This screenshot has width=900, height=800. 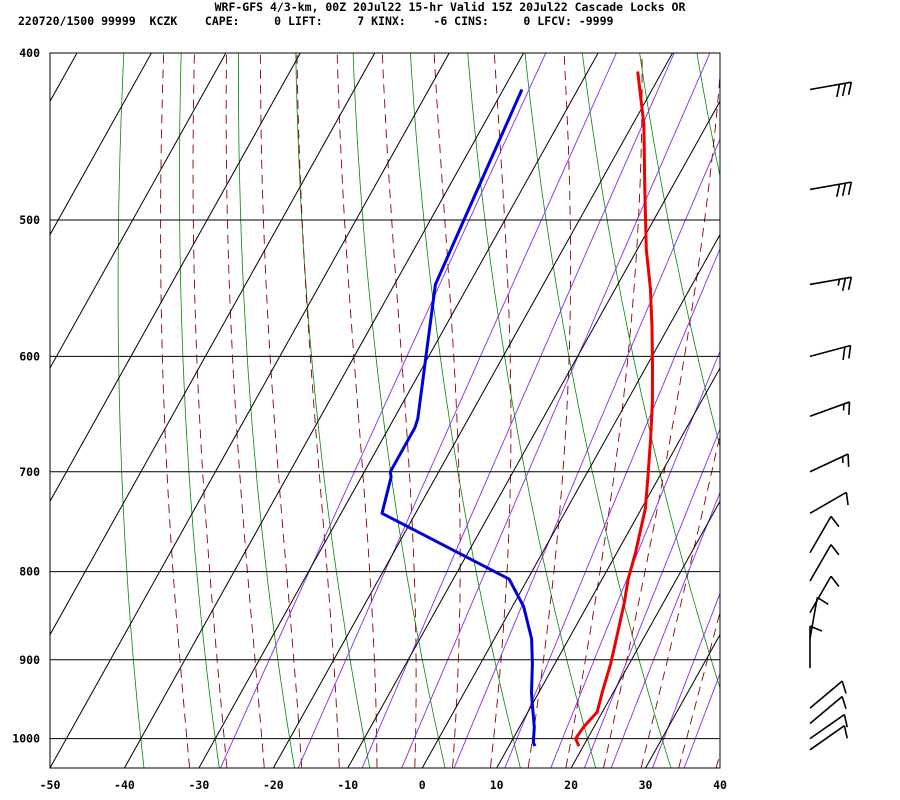 What do you see at coordinates (273, 785) in the screenshot?
I see `x-tick-label: -20` at bounding box center [273, 785].